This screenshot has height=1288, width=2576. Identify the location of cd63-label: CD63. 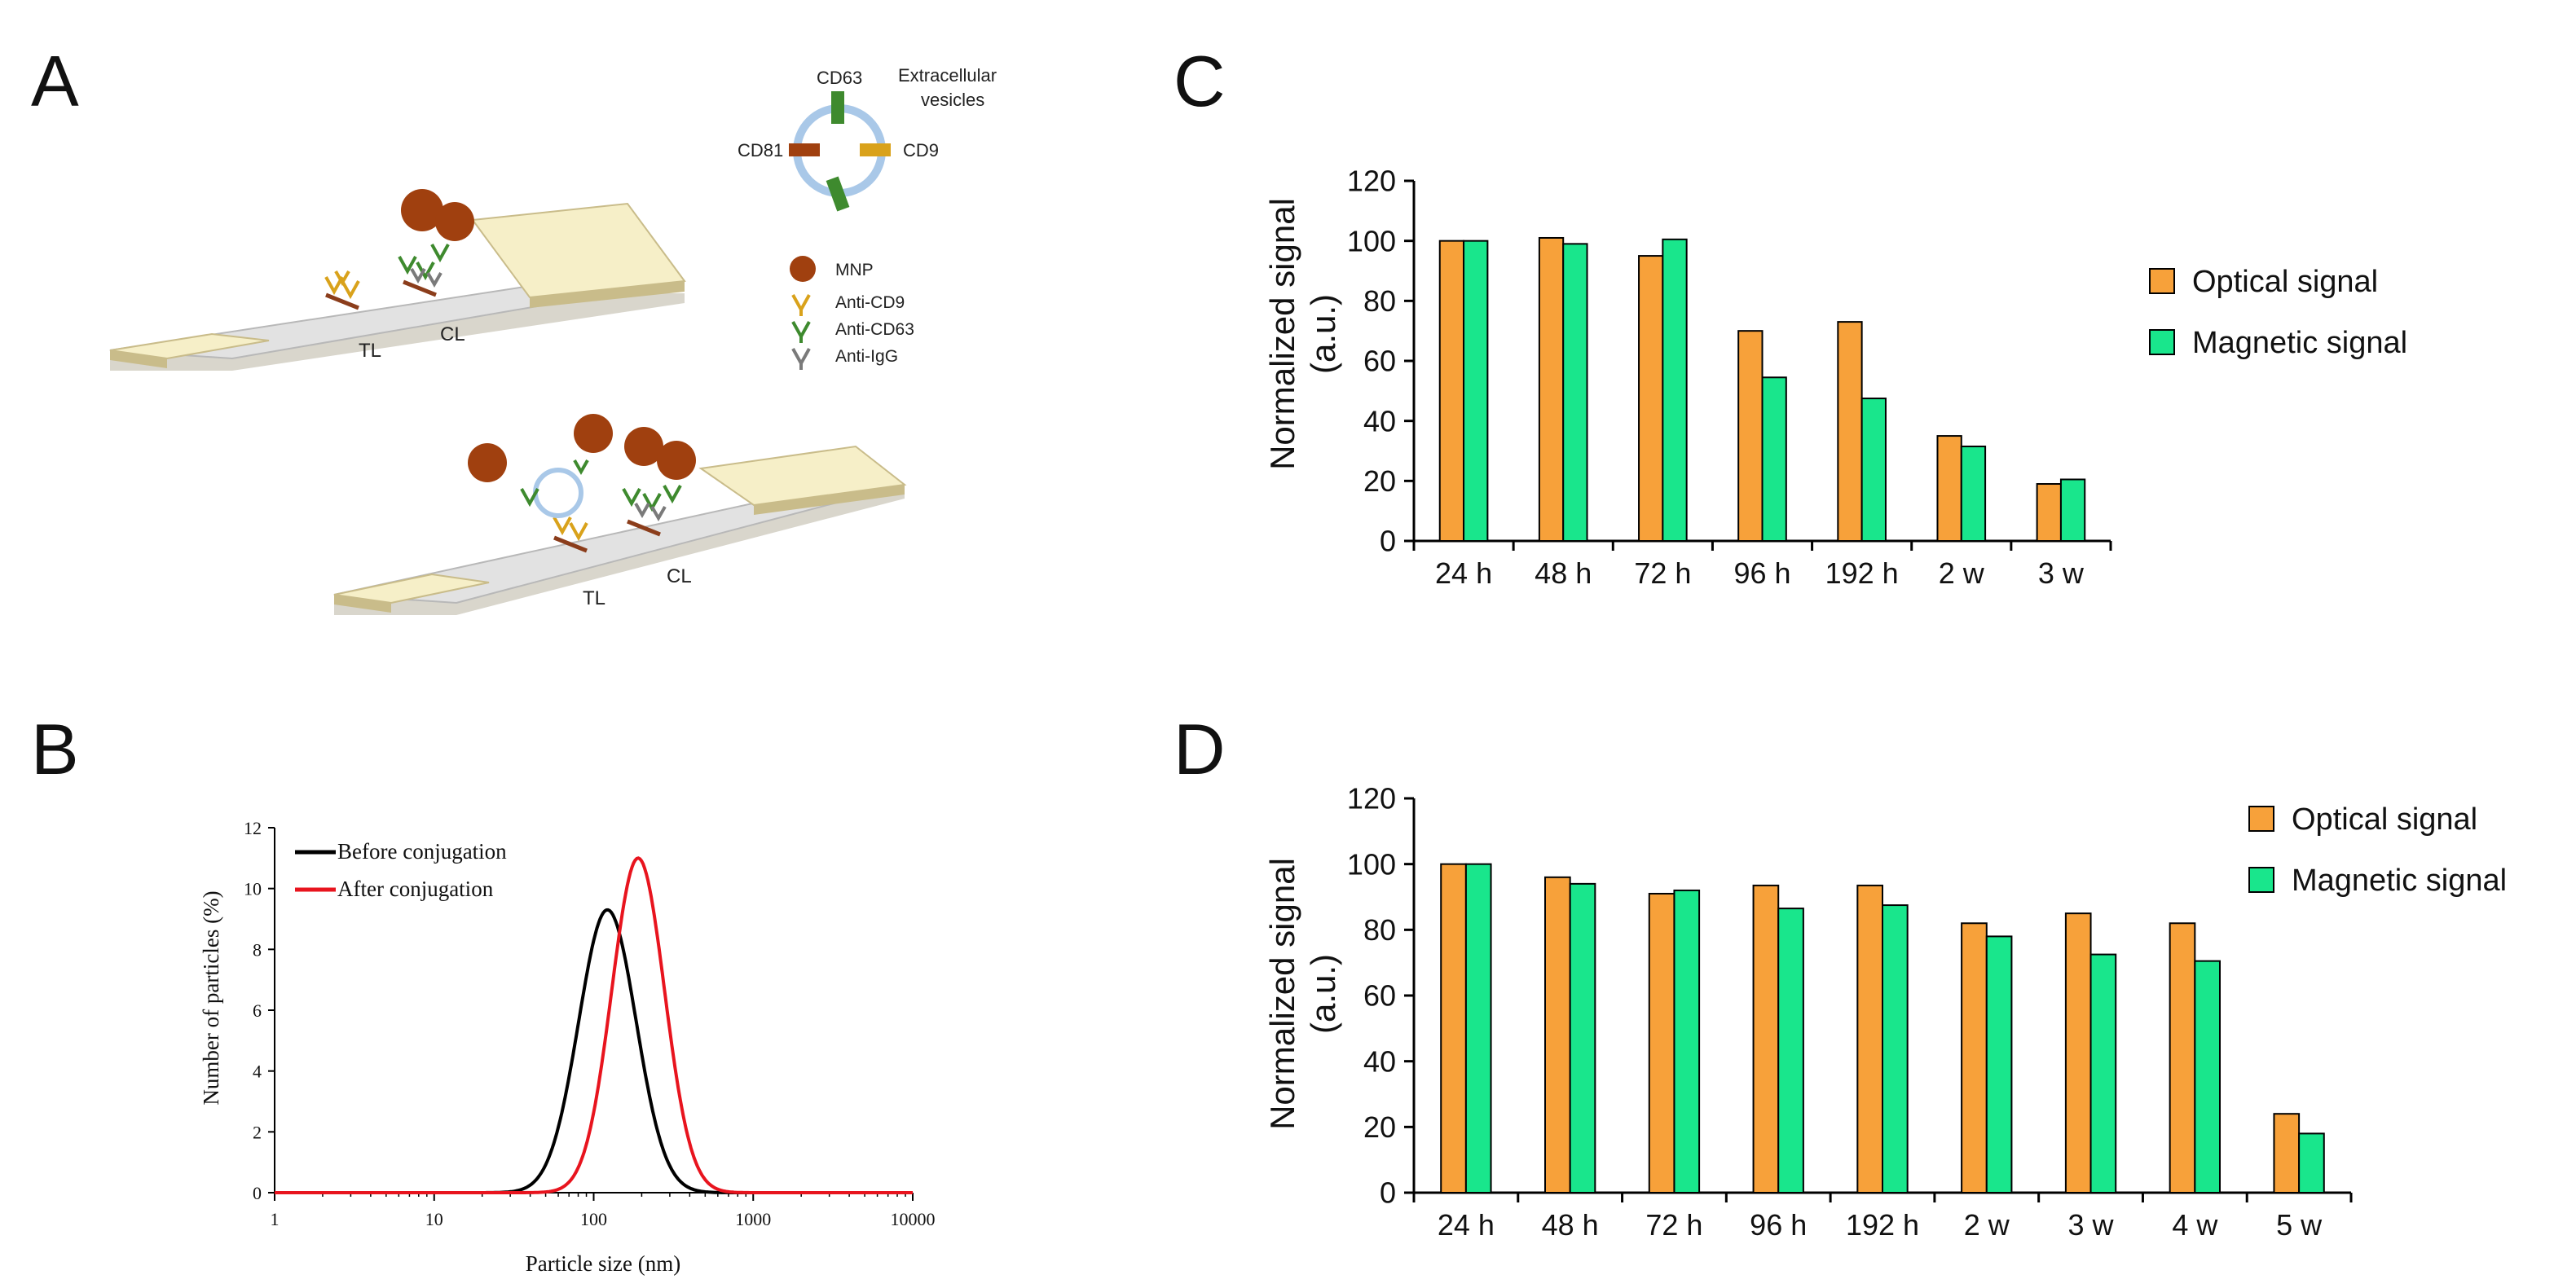
(840, 78).